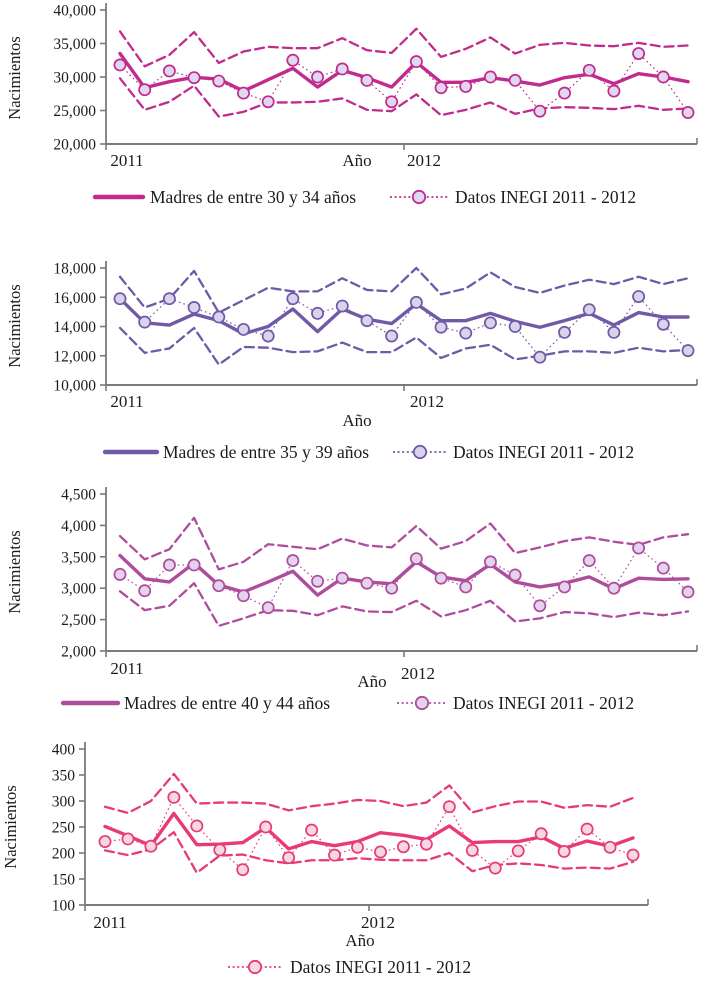 This screenshot has height=981, width=703. I want to click on y-tick-label: 20,000, so click(74, 145).